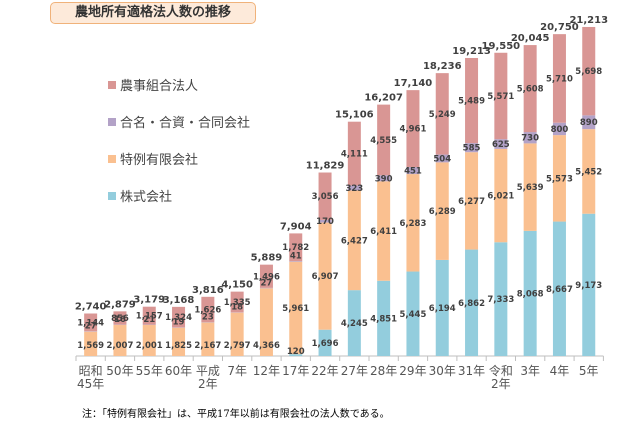 The width and height of the screenshot is (629, 433). I want to click on data-label: 504, so click(442, 159).